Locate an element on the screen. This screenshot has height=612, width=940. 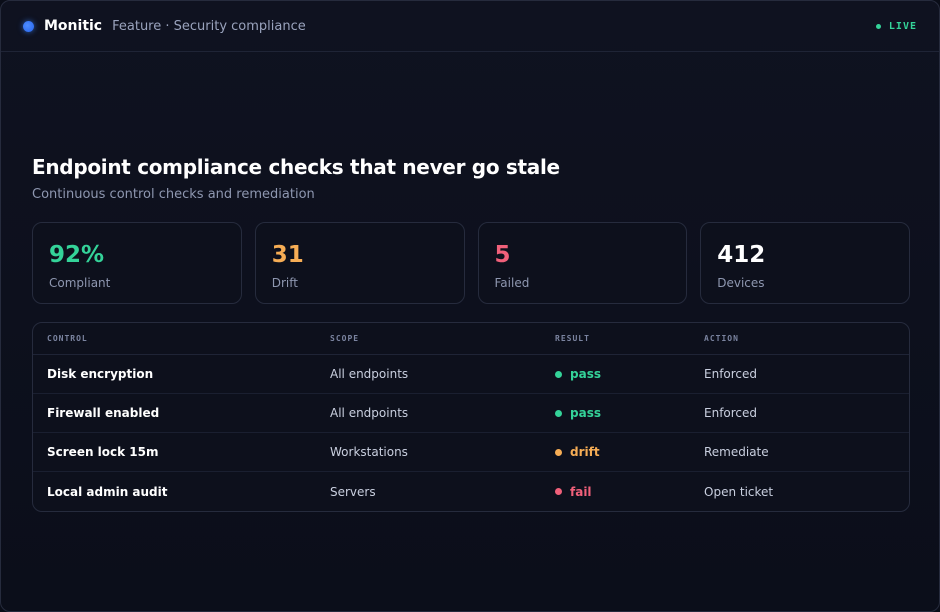
control-name: Local admin audit is located at coordinates (107, 491).